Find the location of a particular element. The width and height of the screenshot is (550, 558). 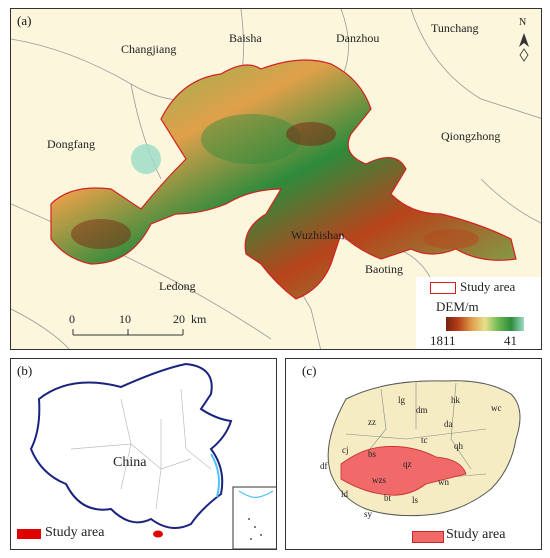

scale-tick-label: 20 is located at coordinates (179, 319).